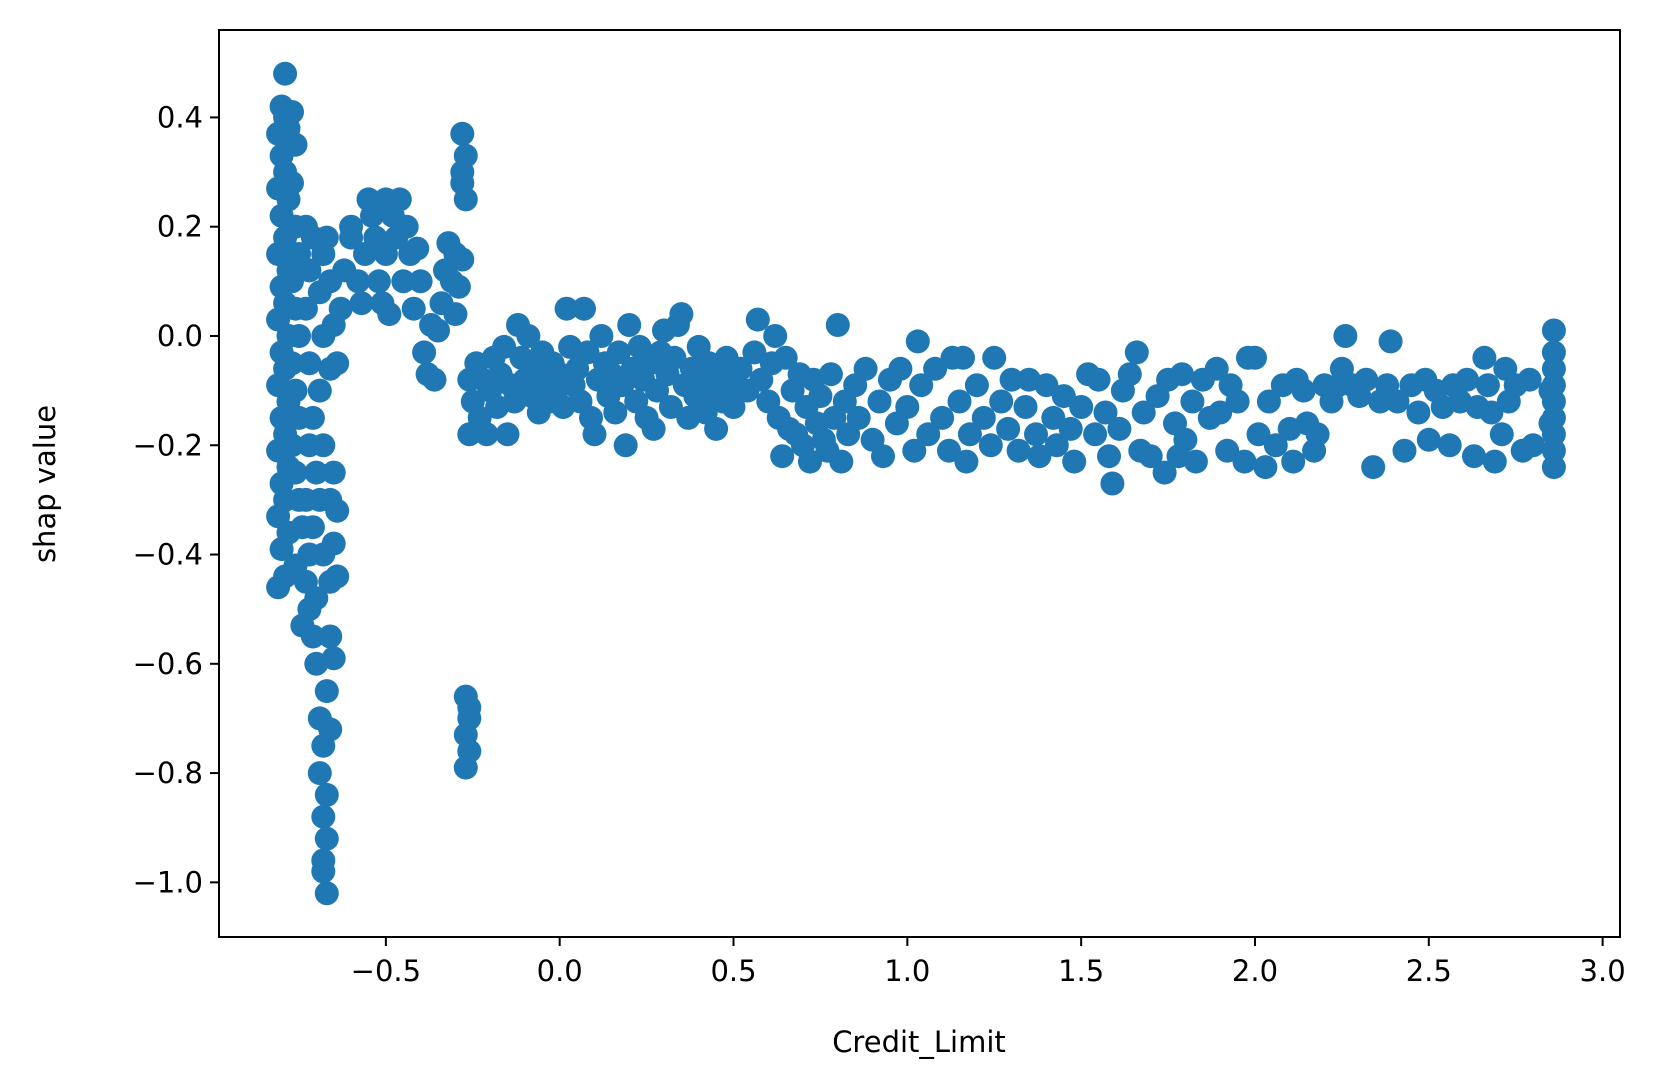 Image resolution: width=1660 pixels, height=1092 pixels. I want to click on x-tick-label: 2.0, so click(1255, 971).